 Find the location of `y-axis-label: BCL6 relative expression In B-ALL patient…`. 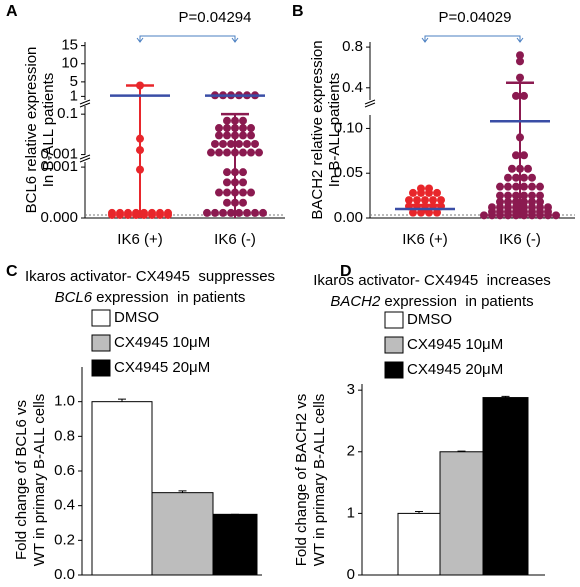

y-axis-label: BCL6 relative expression In B-ALL patient… is located at coordinates (40, 130).